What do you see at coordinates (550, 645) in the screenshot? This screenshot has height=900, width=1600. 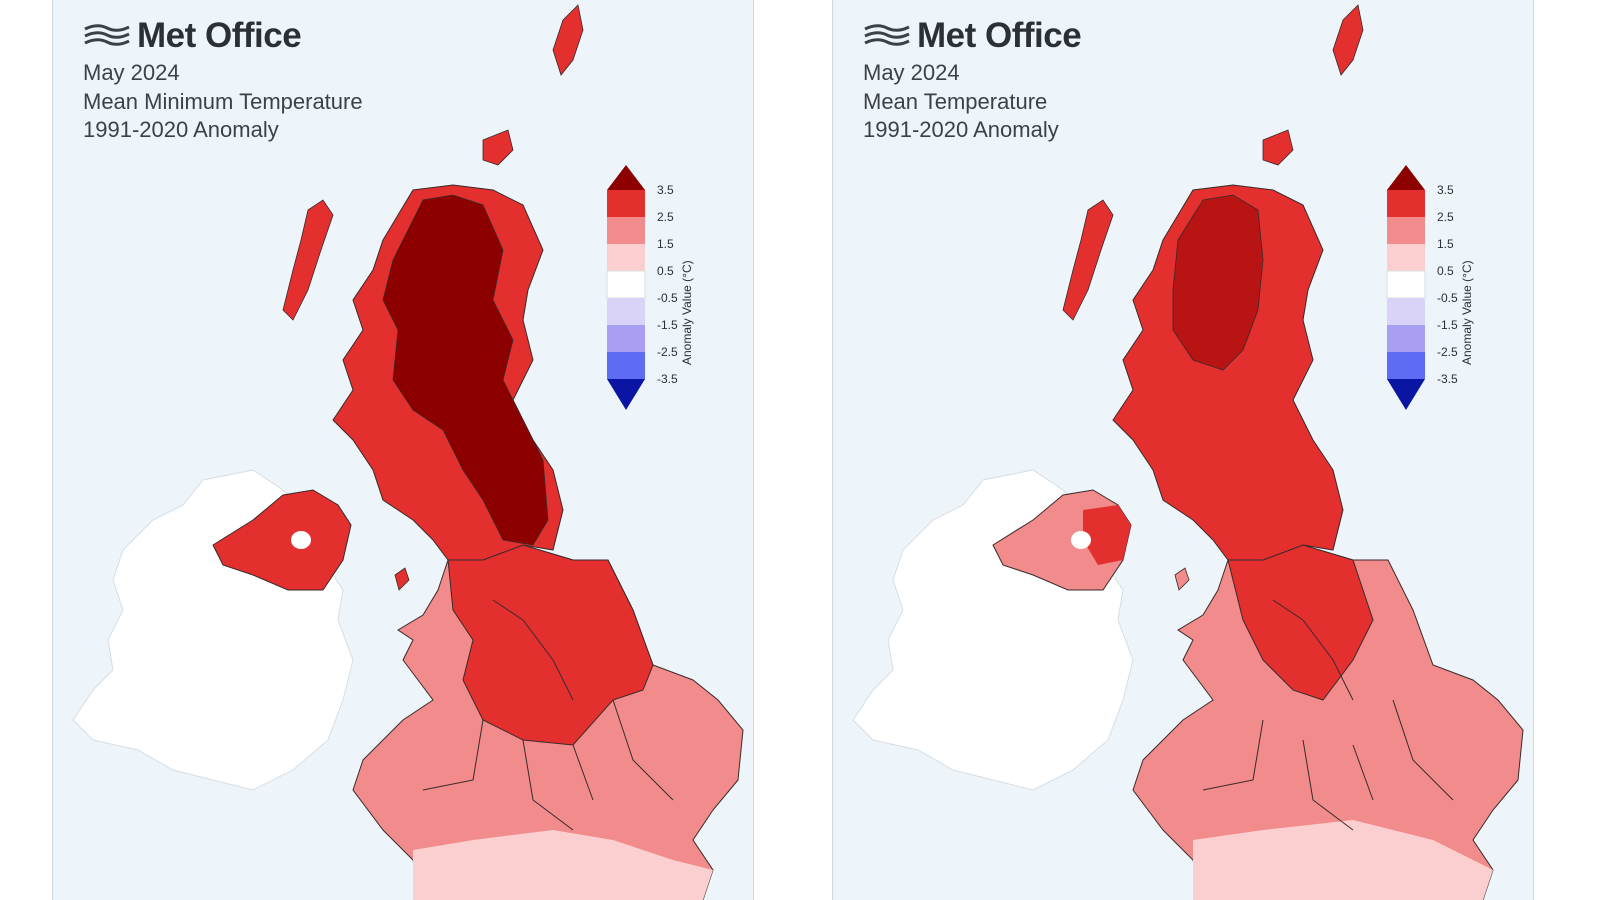 I see `northern-england` at bounding box center [550, 645].